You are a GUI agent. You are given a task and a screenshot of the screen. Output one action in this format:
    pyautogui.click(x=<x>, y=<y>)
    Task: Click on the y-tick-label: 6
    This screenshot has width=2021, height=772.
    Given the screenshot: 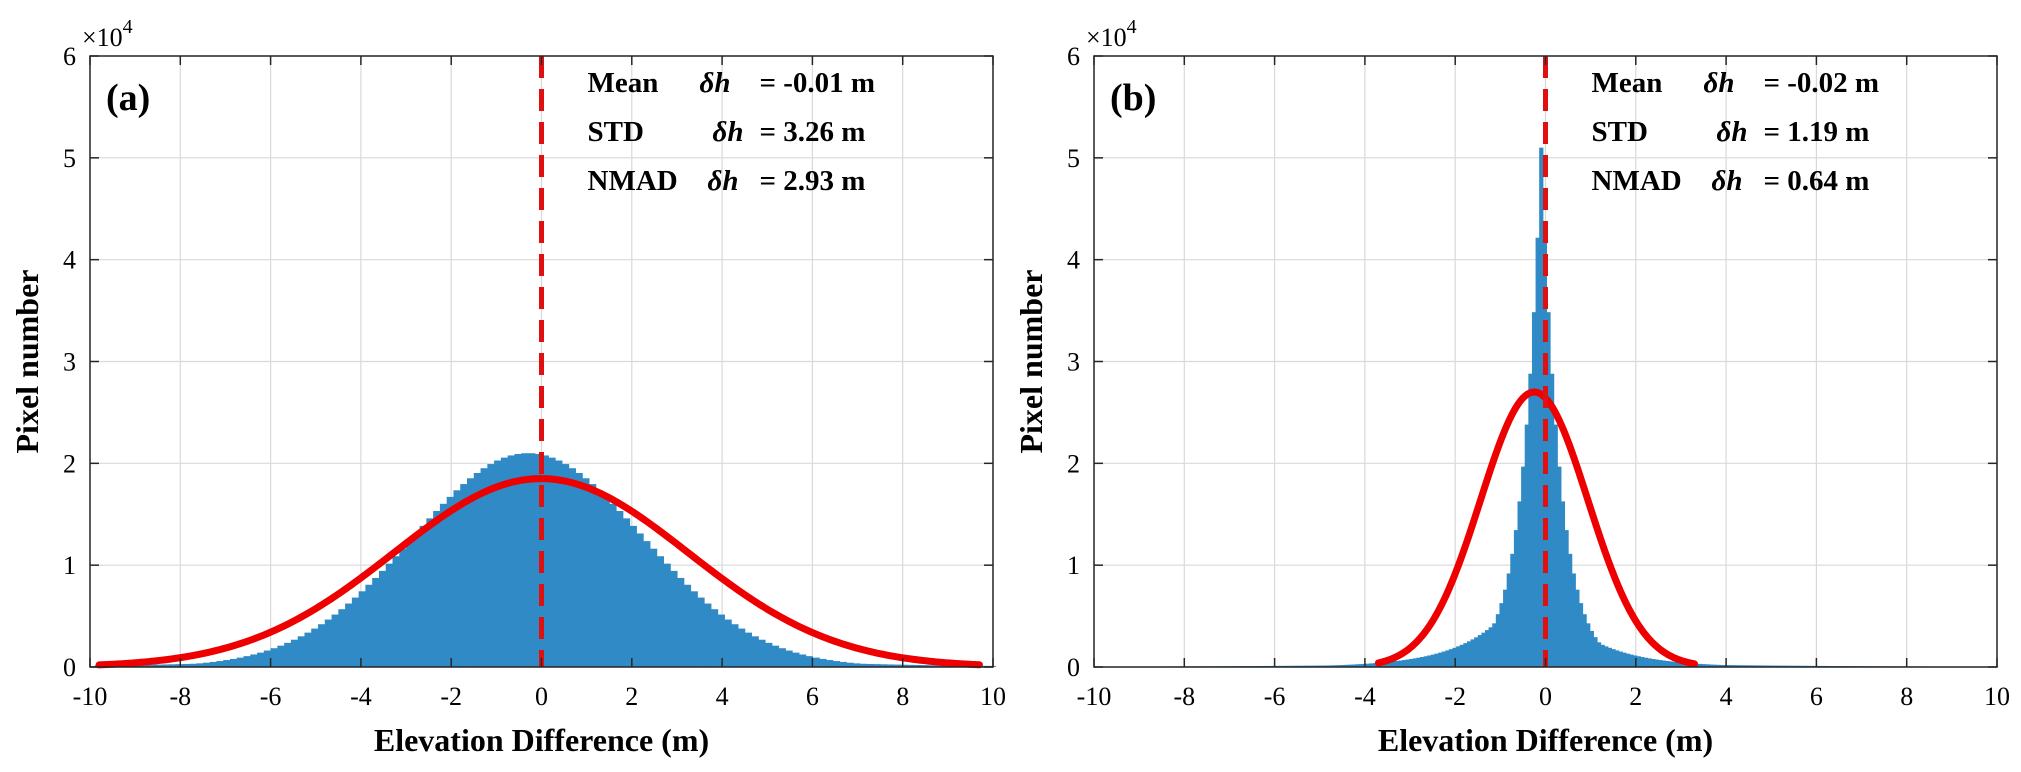 What is the action you would take?
    pyautogui.click(x=69, y=56)
    